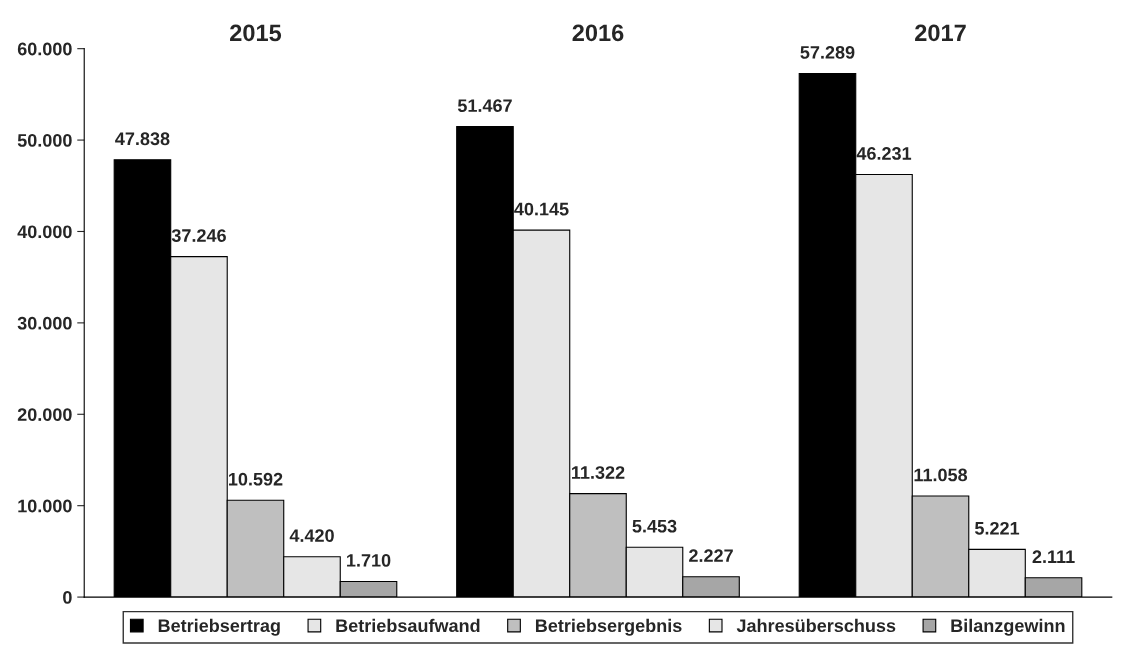  I want to click on data-label: 4.420, so click(311, 535).